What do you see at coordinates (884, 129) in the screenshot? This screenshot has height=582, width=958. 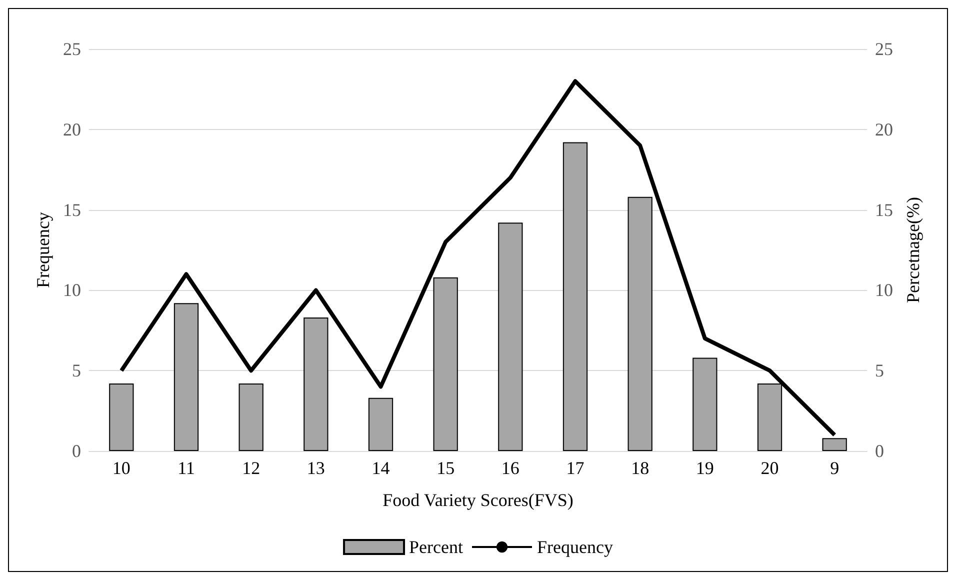 I see `y2-tick-label: 20` at bounding box center [884, 129].